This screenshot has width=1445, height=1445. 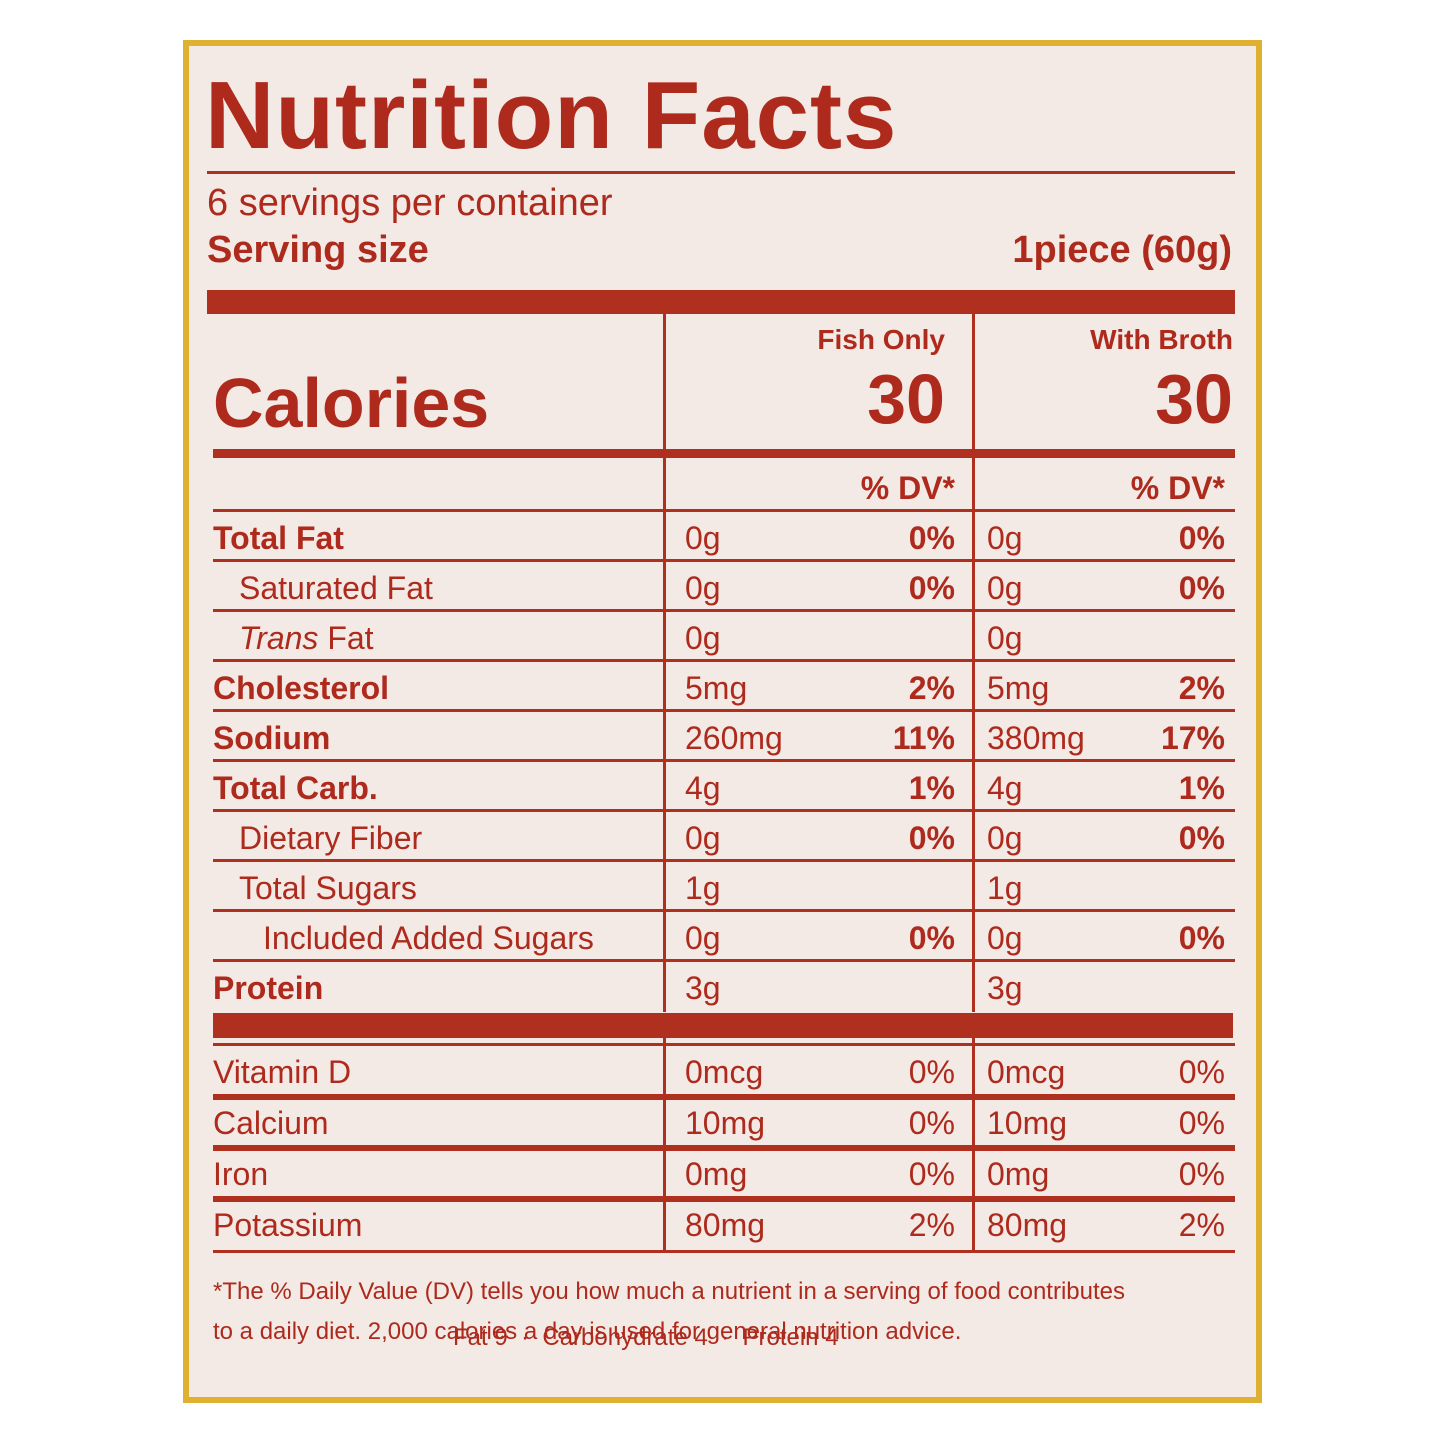 I want to click on nutrient-name: Included Added Sugars, so click(x=428, y=938).